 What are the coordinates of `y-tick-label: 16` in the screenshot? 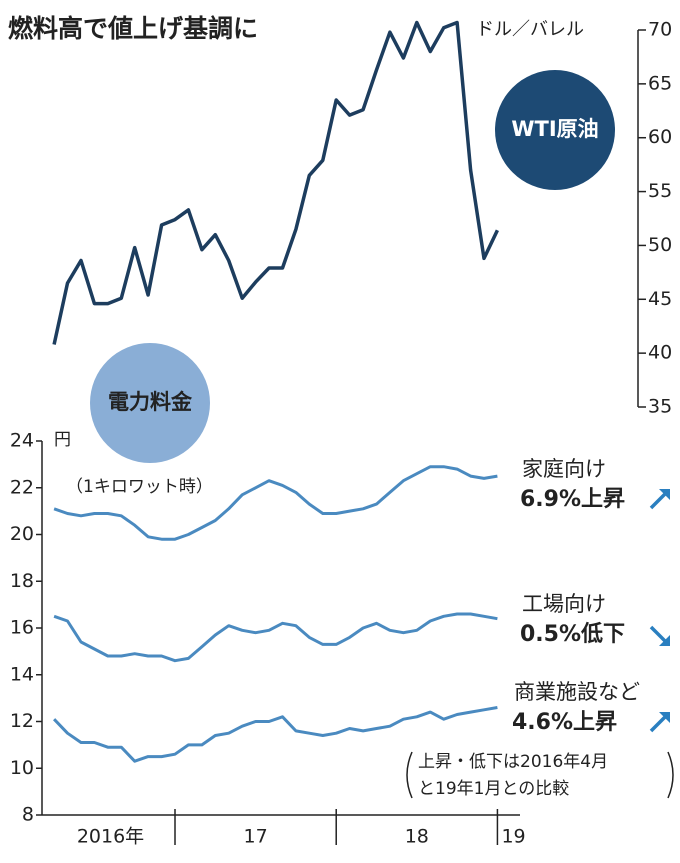 It's located at (22, 628).